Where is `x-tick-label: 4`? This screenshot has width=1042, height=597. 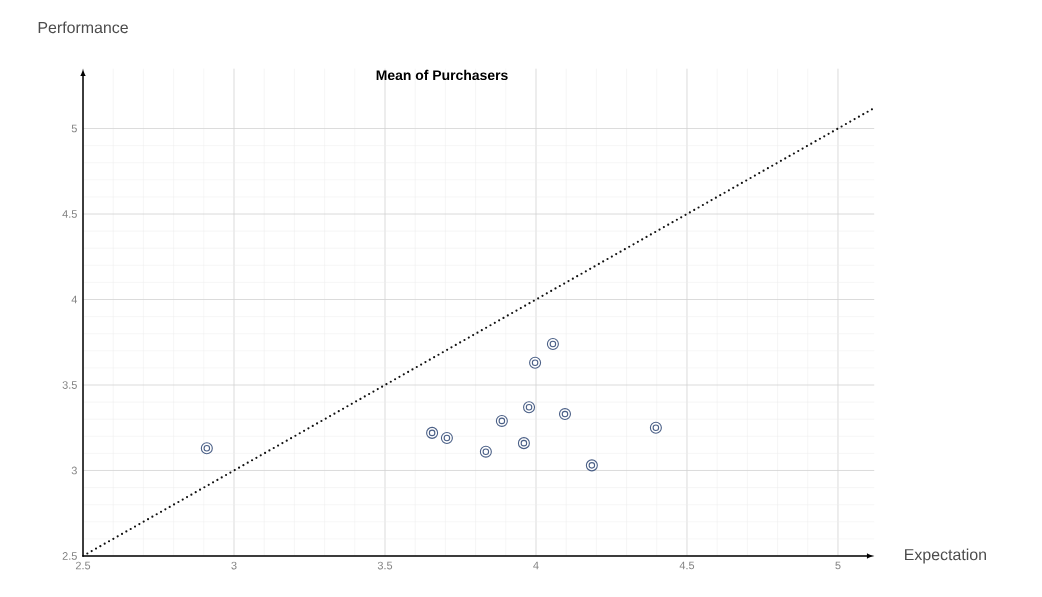 x-tick-label: 4 is located at coordinates (536, 565).